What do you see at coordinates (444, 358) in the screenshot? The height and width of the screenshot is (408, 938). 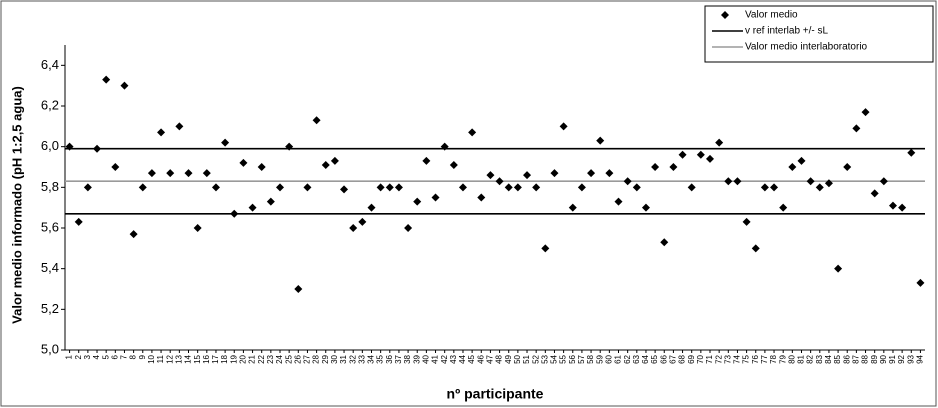 I see `x-tick-label: 42` at bounding box center [444, 358].